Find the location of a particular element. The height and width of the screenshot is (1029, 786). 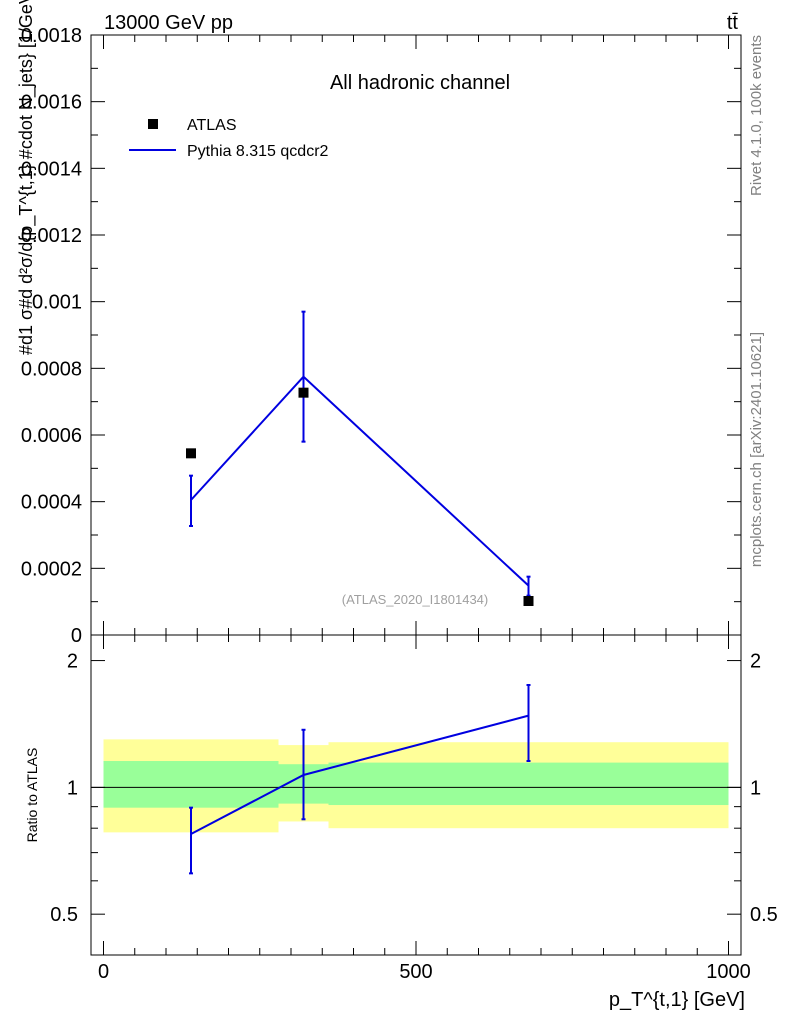

ratio-y-axis-label: Ratio to ATLAS is located at coordinates (32, 795).